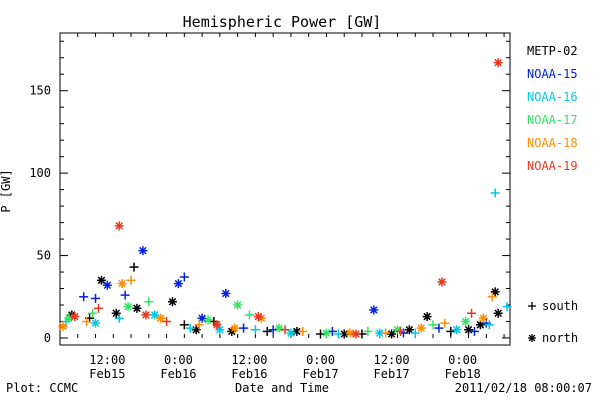 The image size is (600, 400). I want to click on plot-timestamp: 2011/02/18 08:00:07, so click(523, 388).